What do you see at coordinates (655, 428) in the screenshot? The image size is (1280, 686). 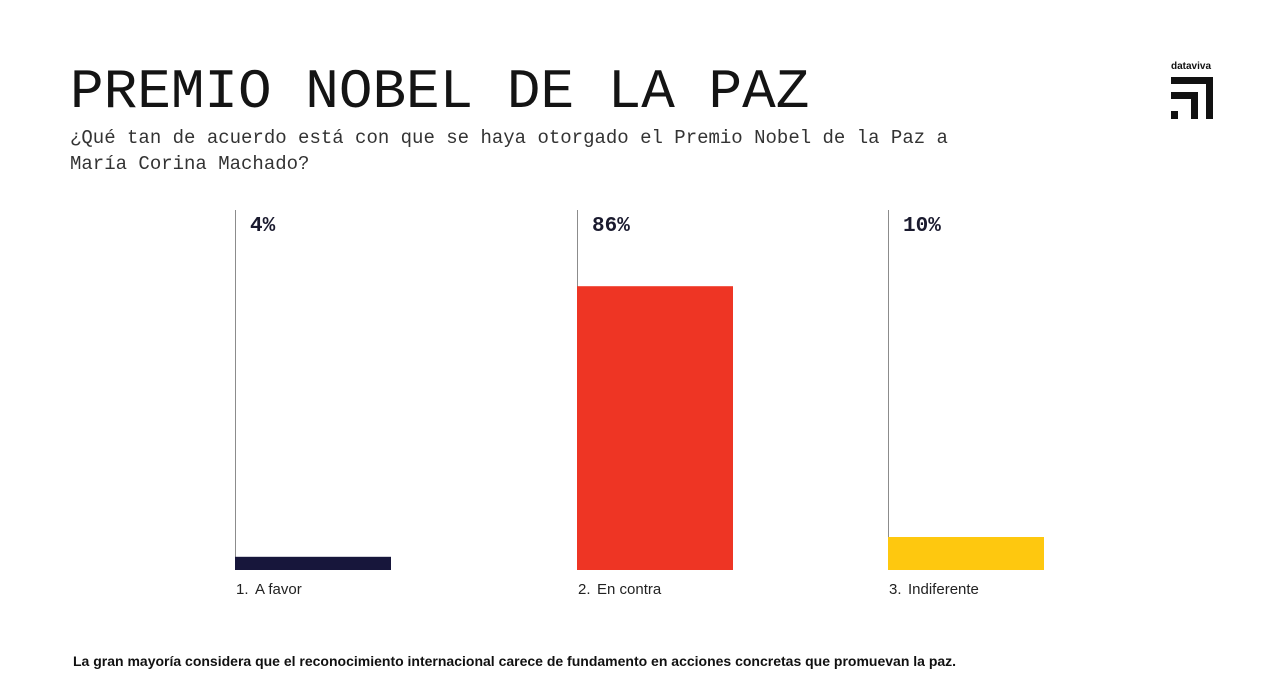 I see `bar-en-contra` at bounding box center [655, 428].